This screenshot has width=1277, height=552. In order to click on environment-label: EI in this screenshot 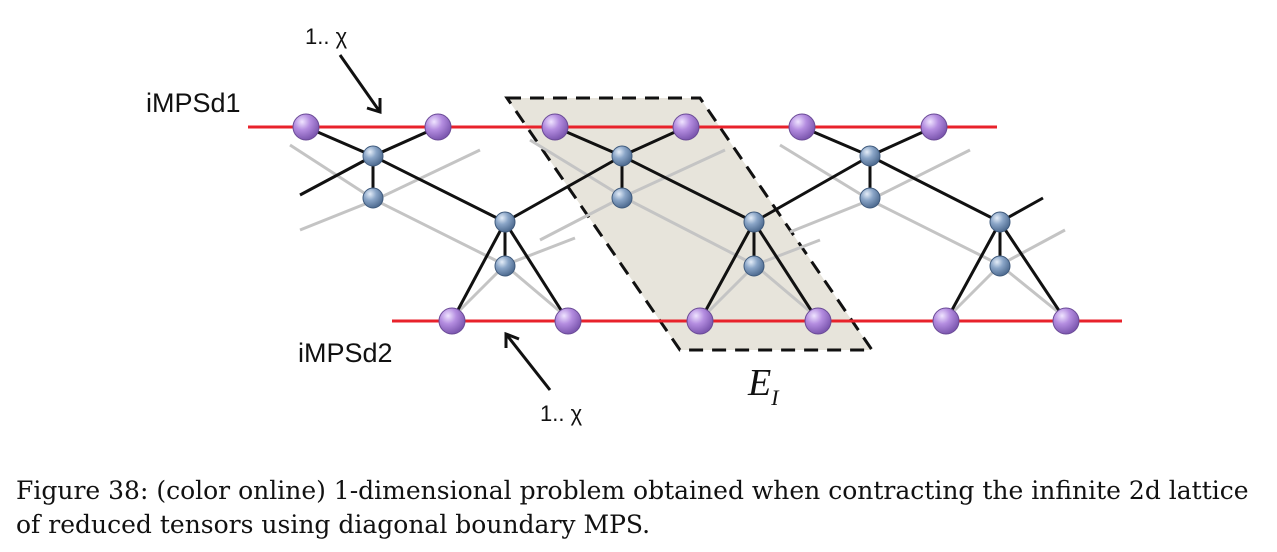, I will do `click(763, 386)`.